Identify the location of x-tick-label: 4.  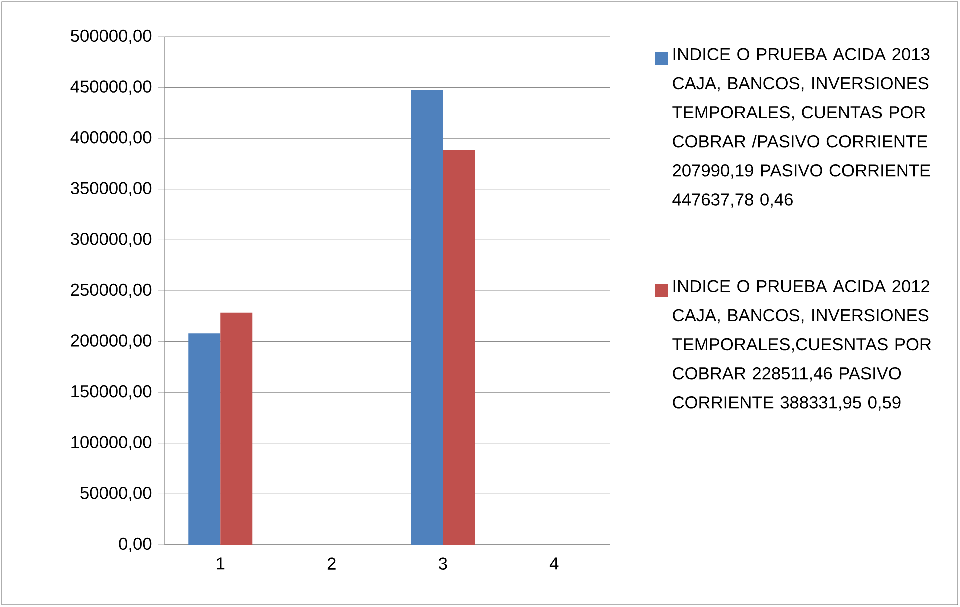
(554, 564).